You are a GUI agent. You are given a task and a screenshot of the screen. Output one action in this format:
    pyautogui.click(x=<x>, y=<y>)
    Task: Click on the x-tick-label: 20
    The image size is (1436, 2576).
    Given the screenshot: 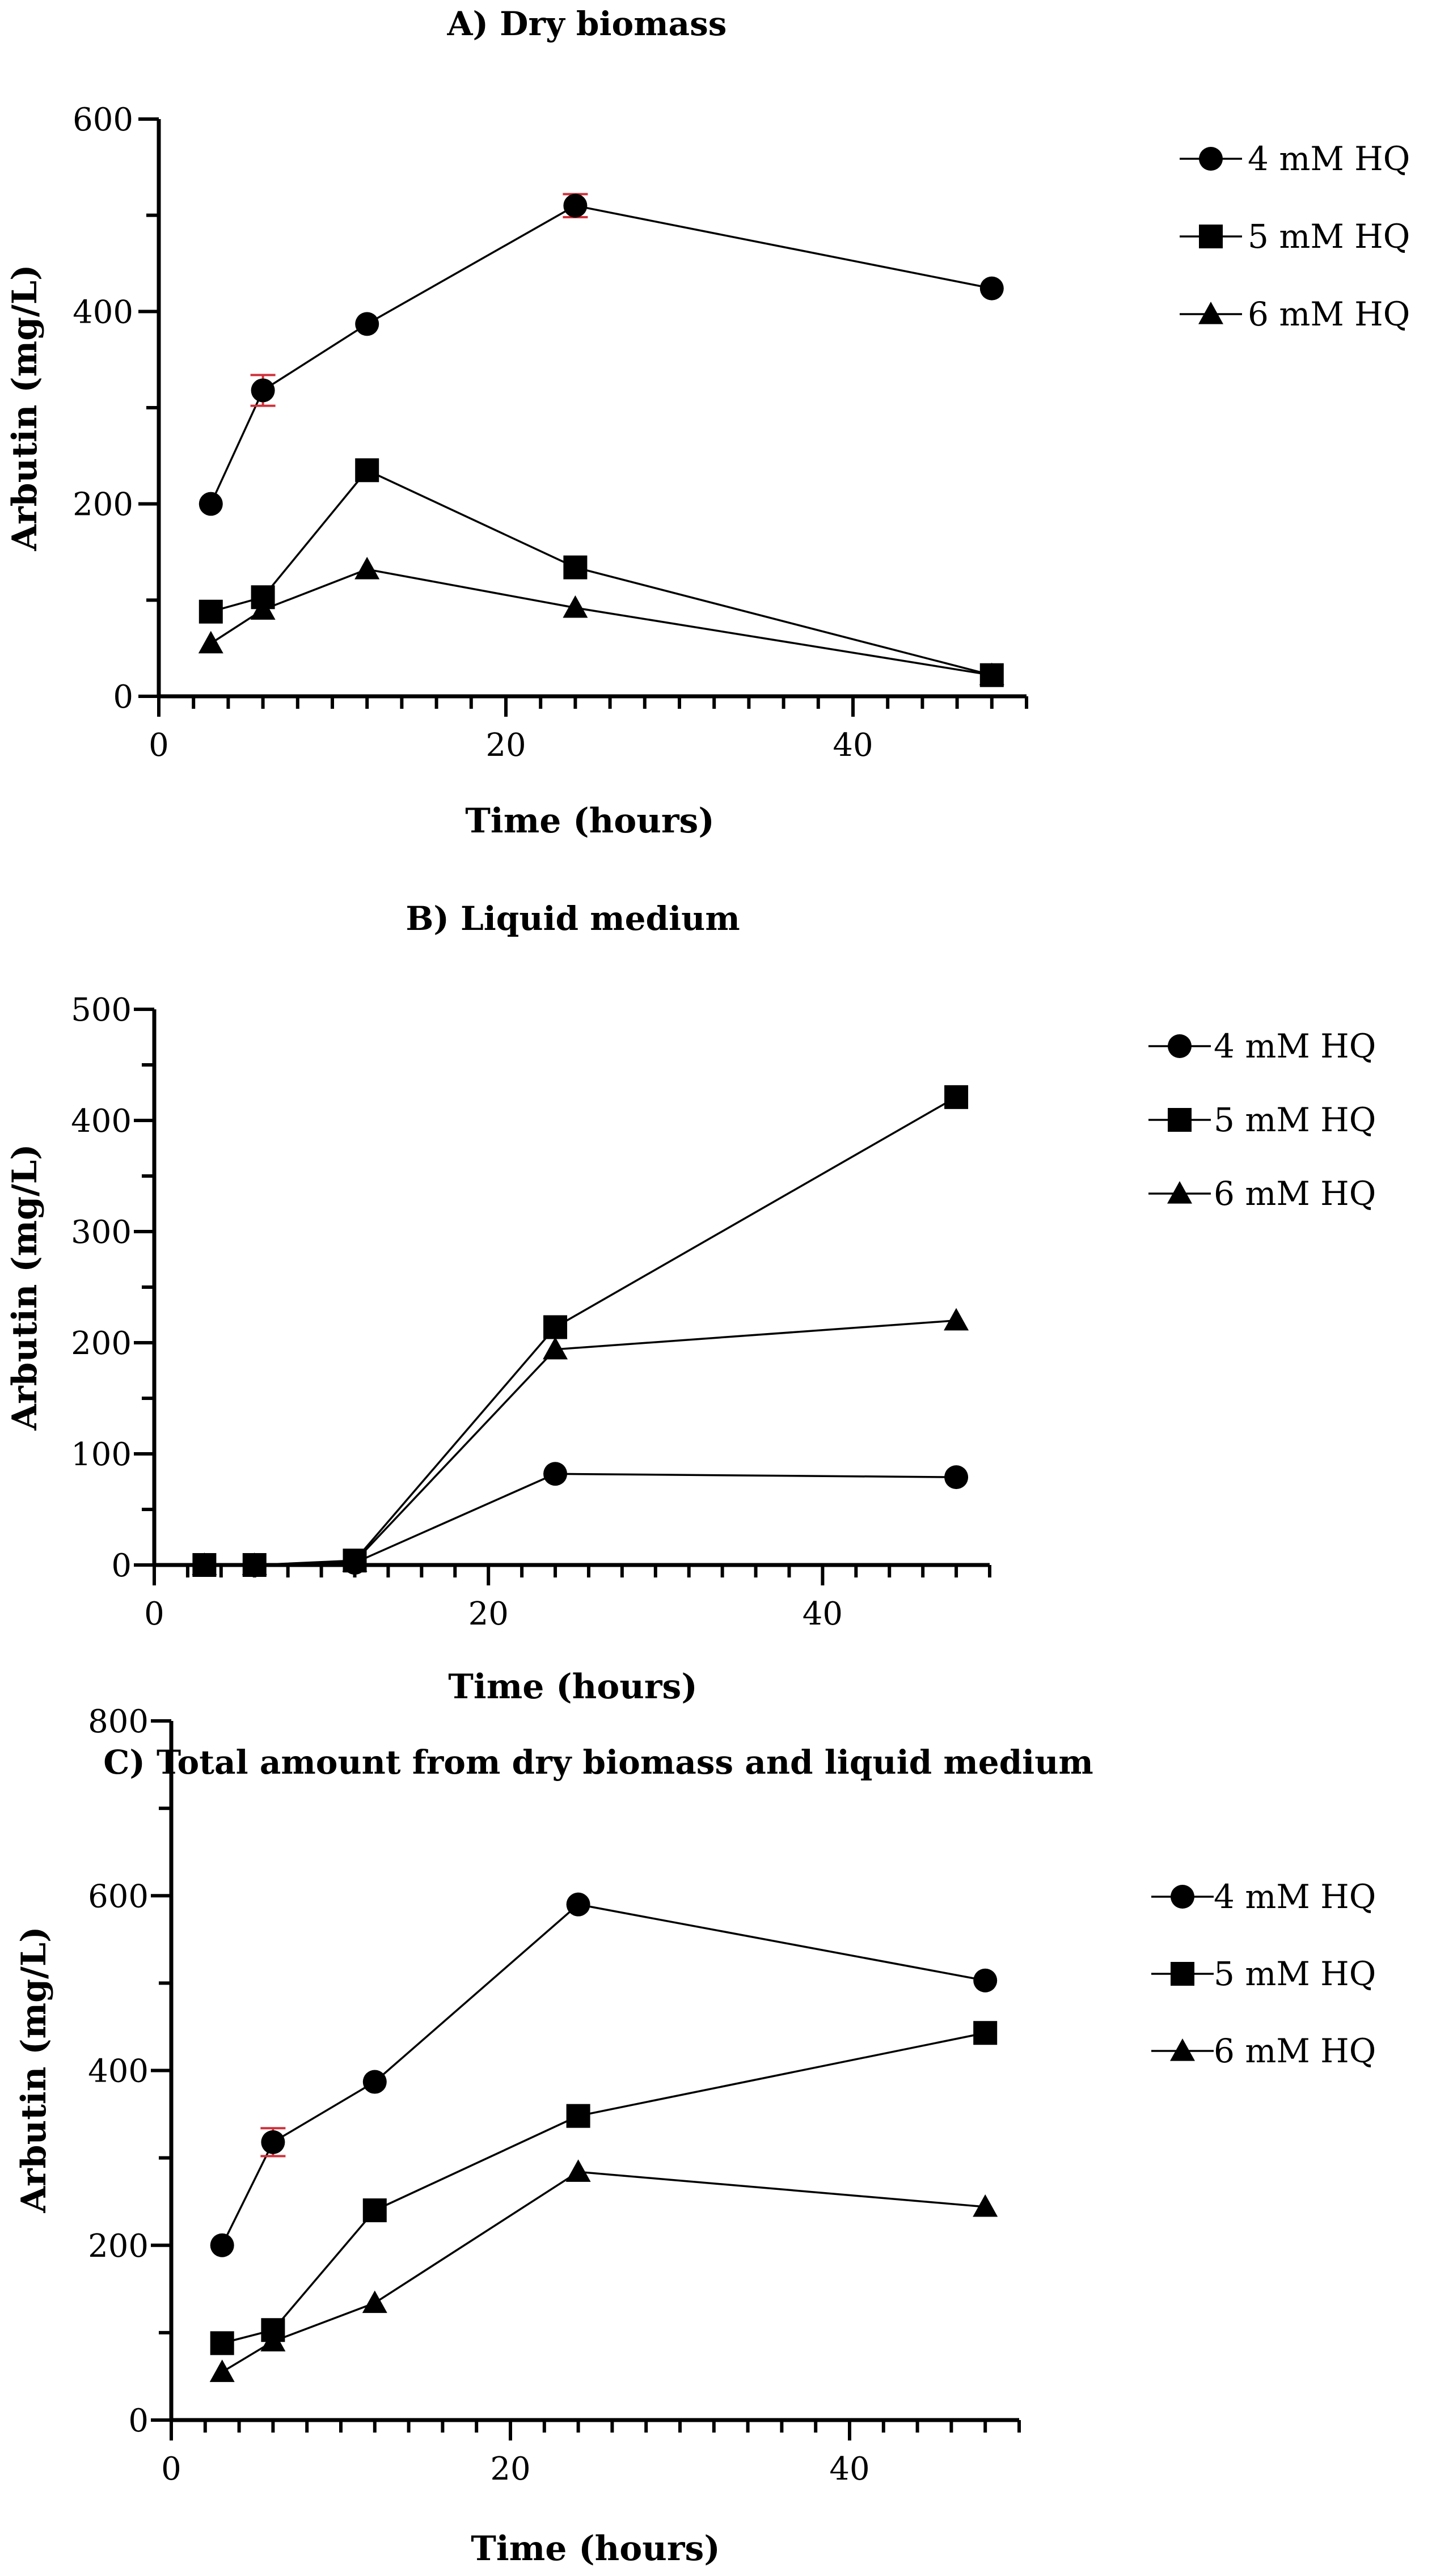 What is the action you would take?
    pyautogui.click(x=506, y=745)
    